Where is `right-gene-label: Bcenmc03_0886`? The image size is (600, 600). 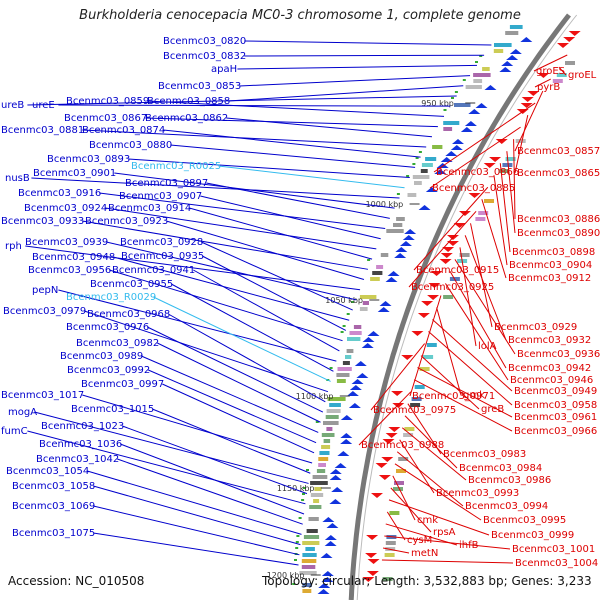
right-gene-label: Bcenmc03_0886 is located at coordinates (558, 219).